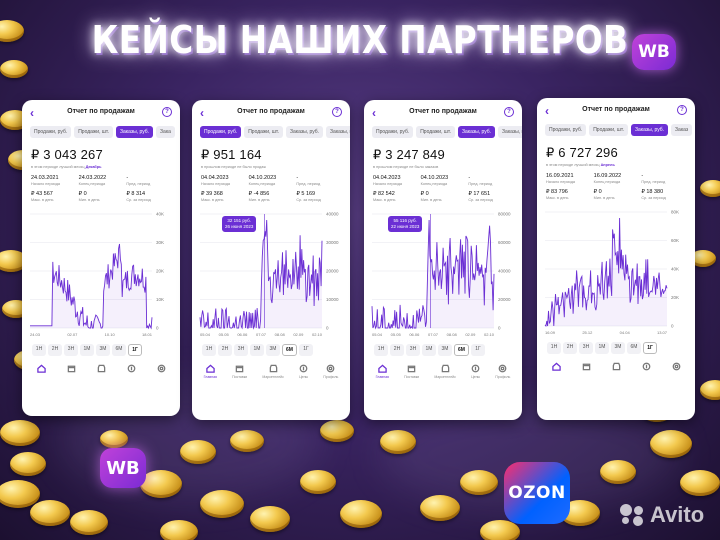  I want to click on y-tick-label: 30000, so click(332, 242).